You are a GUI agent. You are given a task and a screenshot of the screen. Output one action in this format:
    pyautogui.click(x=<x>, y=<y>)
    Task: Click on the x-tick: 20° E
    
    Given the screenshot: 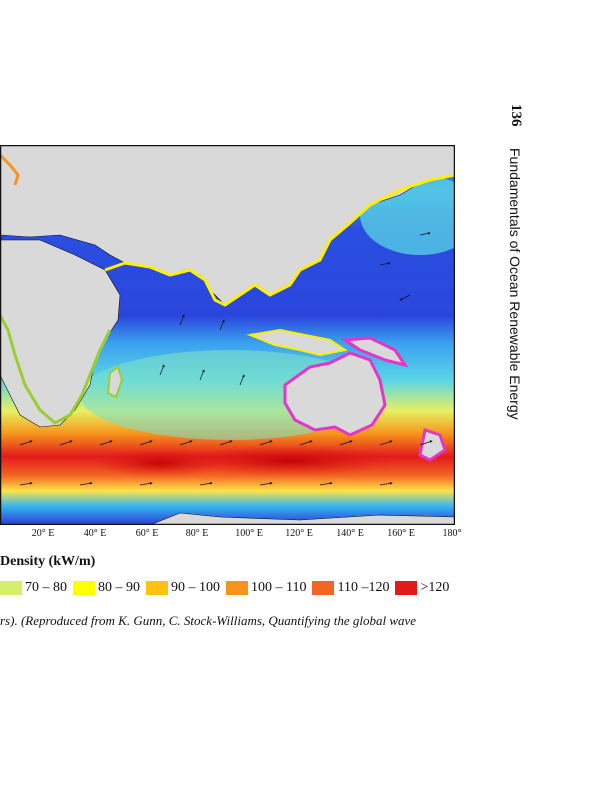 What is the action you would take?
    pyautogui.click(x=43, y=533)
    